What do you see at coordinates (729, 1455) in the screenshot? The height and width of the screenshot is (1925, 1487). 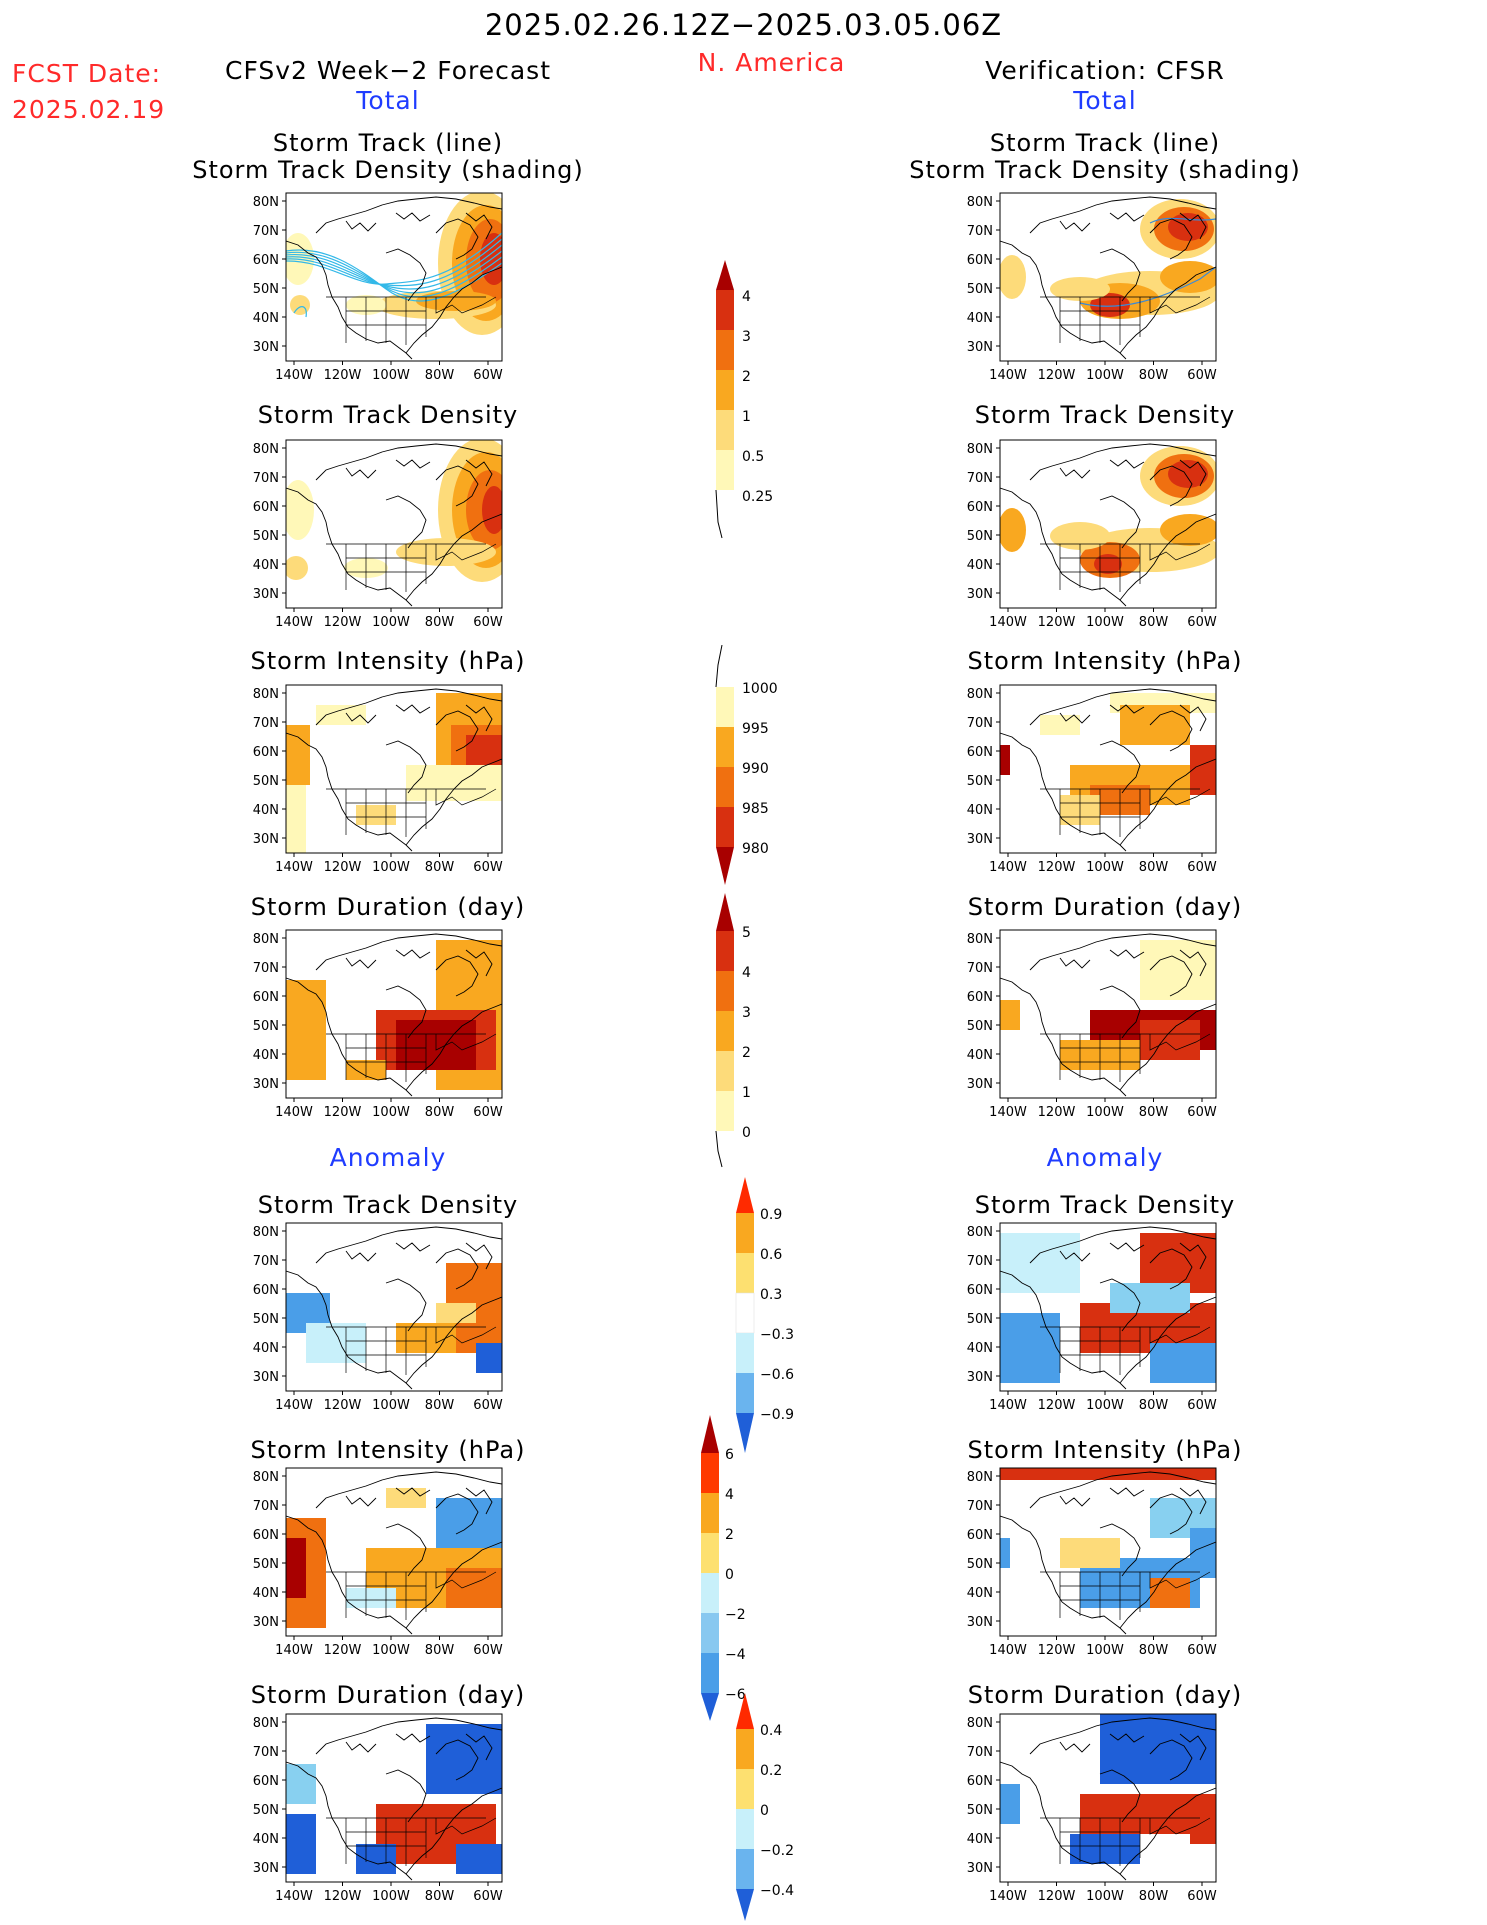 I see `svg-text: 6` at bounding box center [729, 1455].